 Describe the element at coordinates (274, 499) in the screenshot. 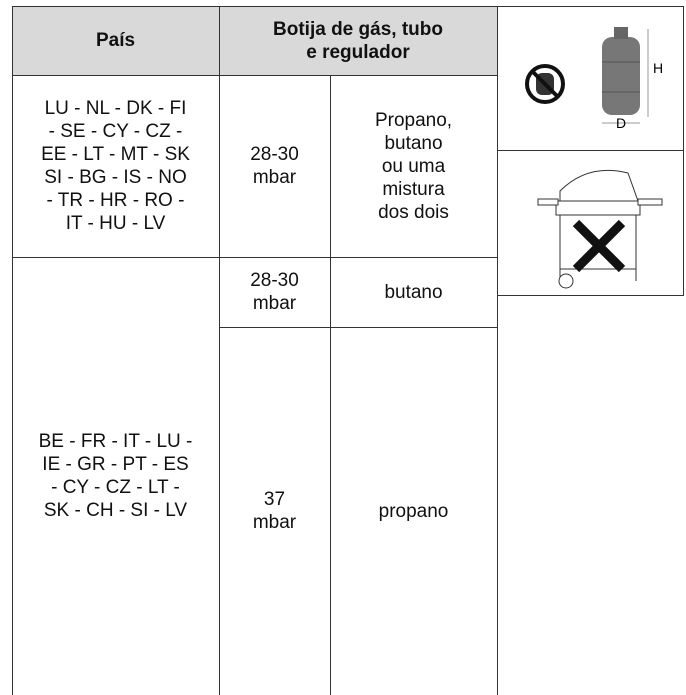

I see `text-line: 37` at that location.